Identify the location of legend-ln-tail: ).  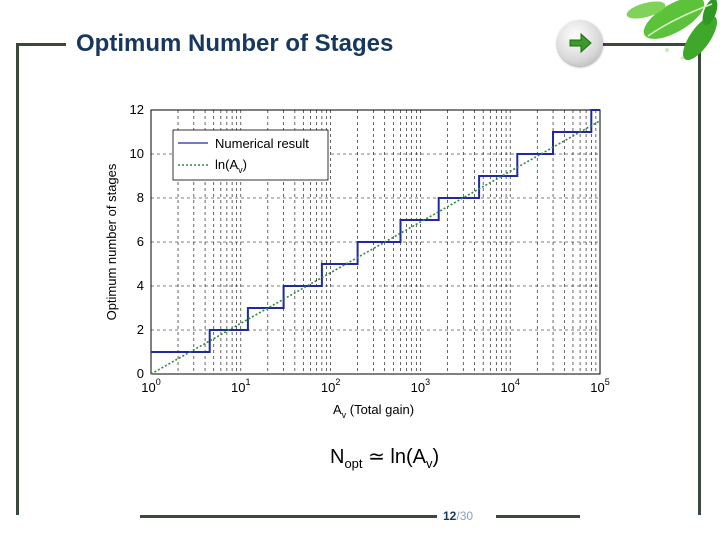
(245, 164).